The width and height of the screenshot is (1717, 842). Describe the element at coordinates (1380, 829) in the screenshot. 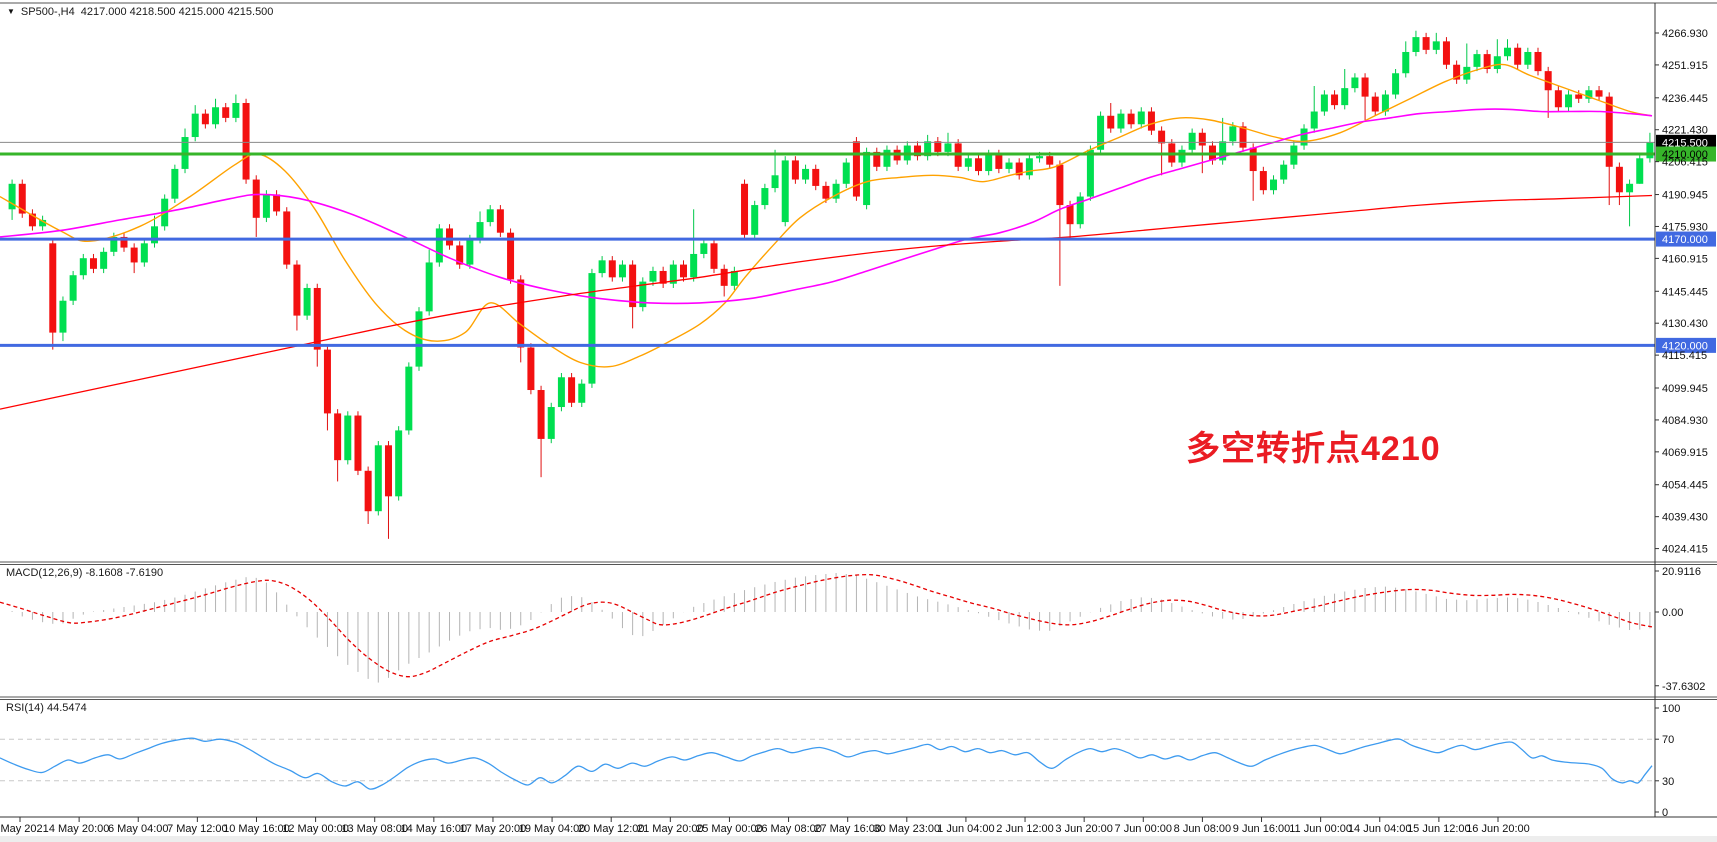

I see `time-axis-label: 14 Jun 04:00` at that location.